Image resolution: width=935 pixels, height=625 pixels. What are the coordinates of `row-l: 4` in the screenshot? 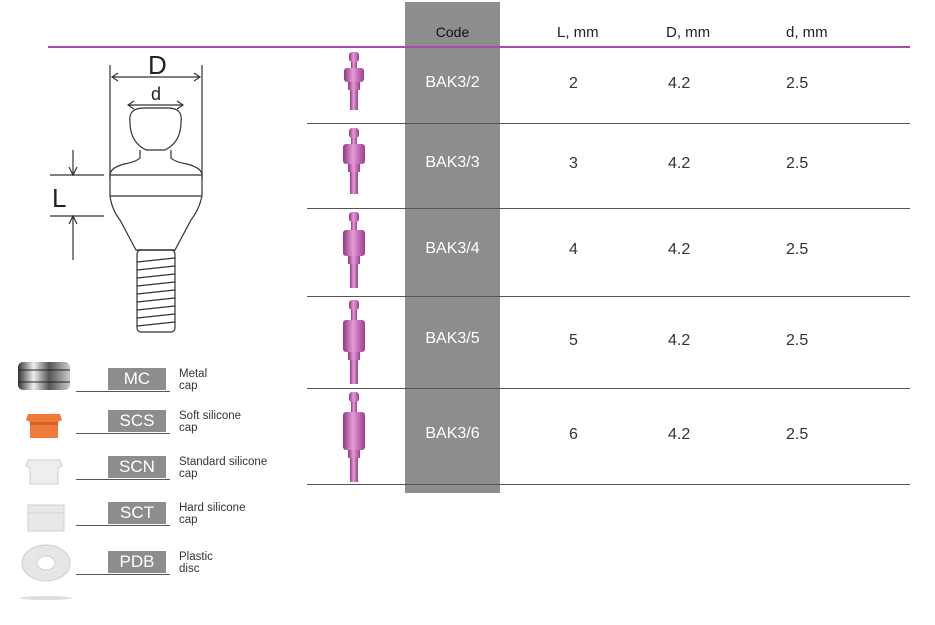 It's located at (573, 249).